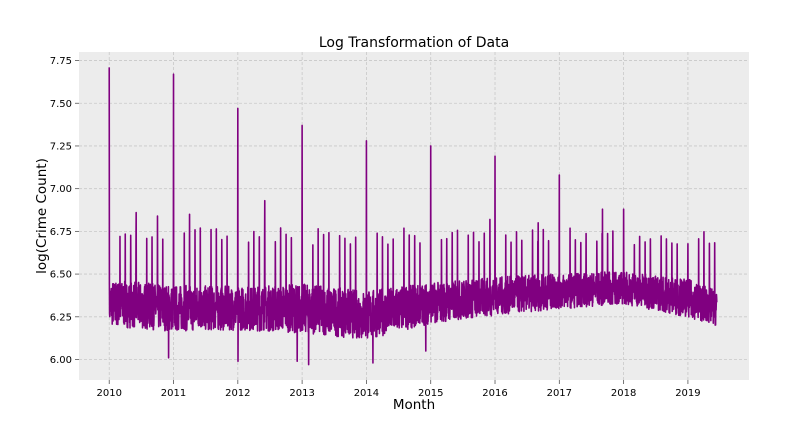 The width and height of the screenshot is (785, 446). What do you see at coordinates (237, 393) in the screenshot?
I see `x-tick-label: 2012` at bounding box center [237, 393].